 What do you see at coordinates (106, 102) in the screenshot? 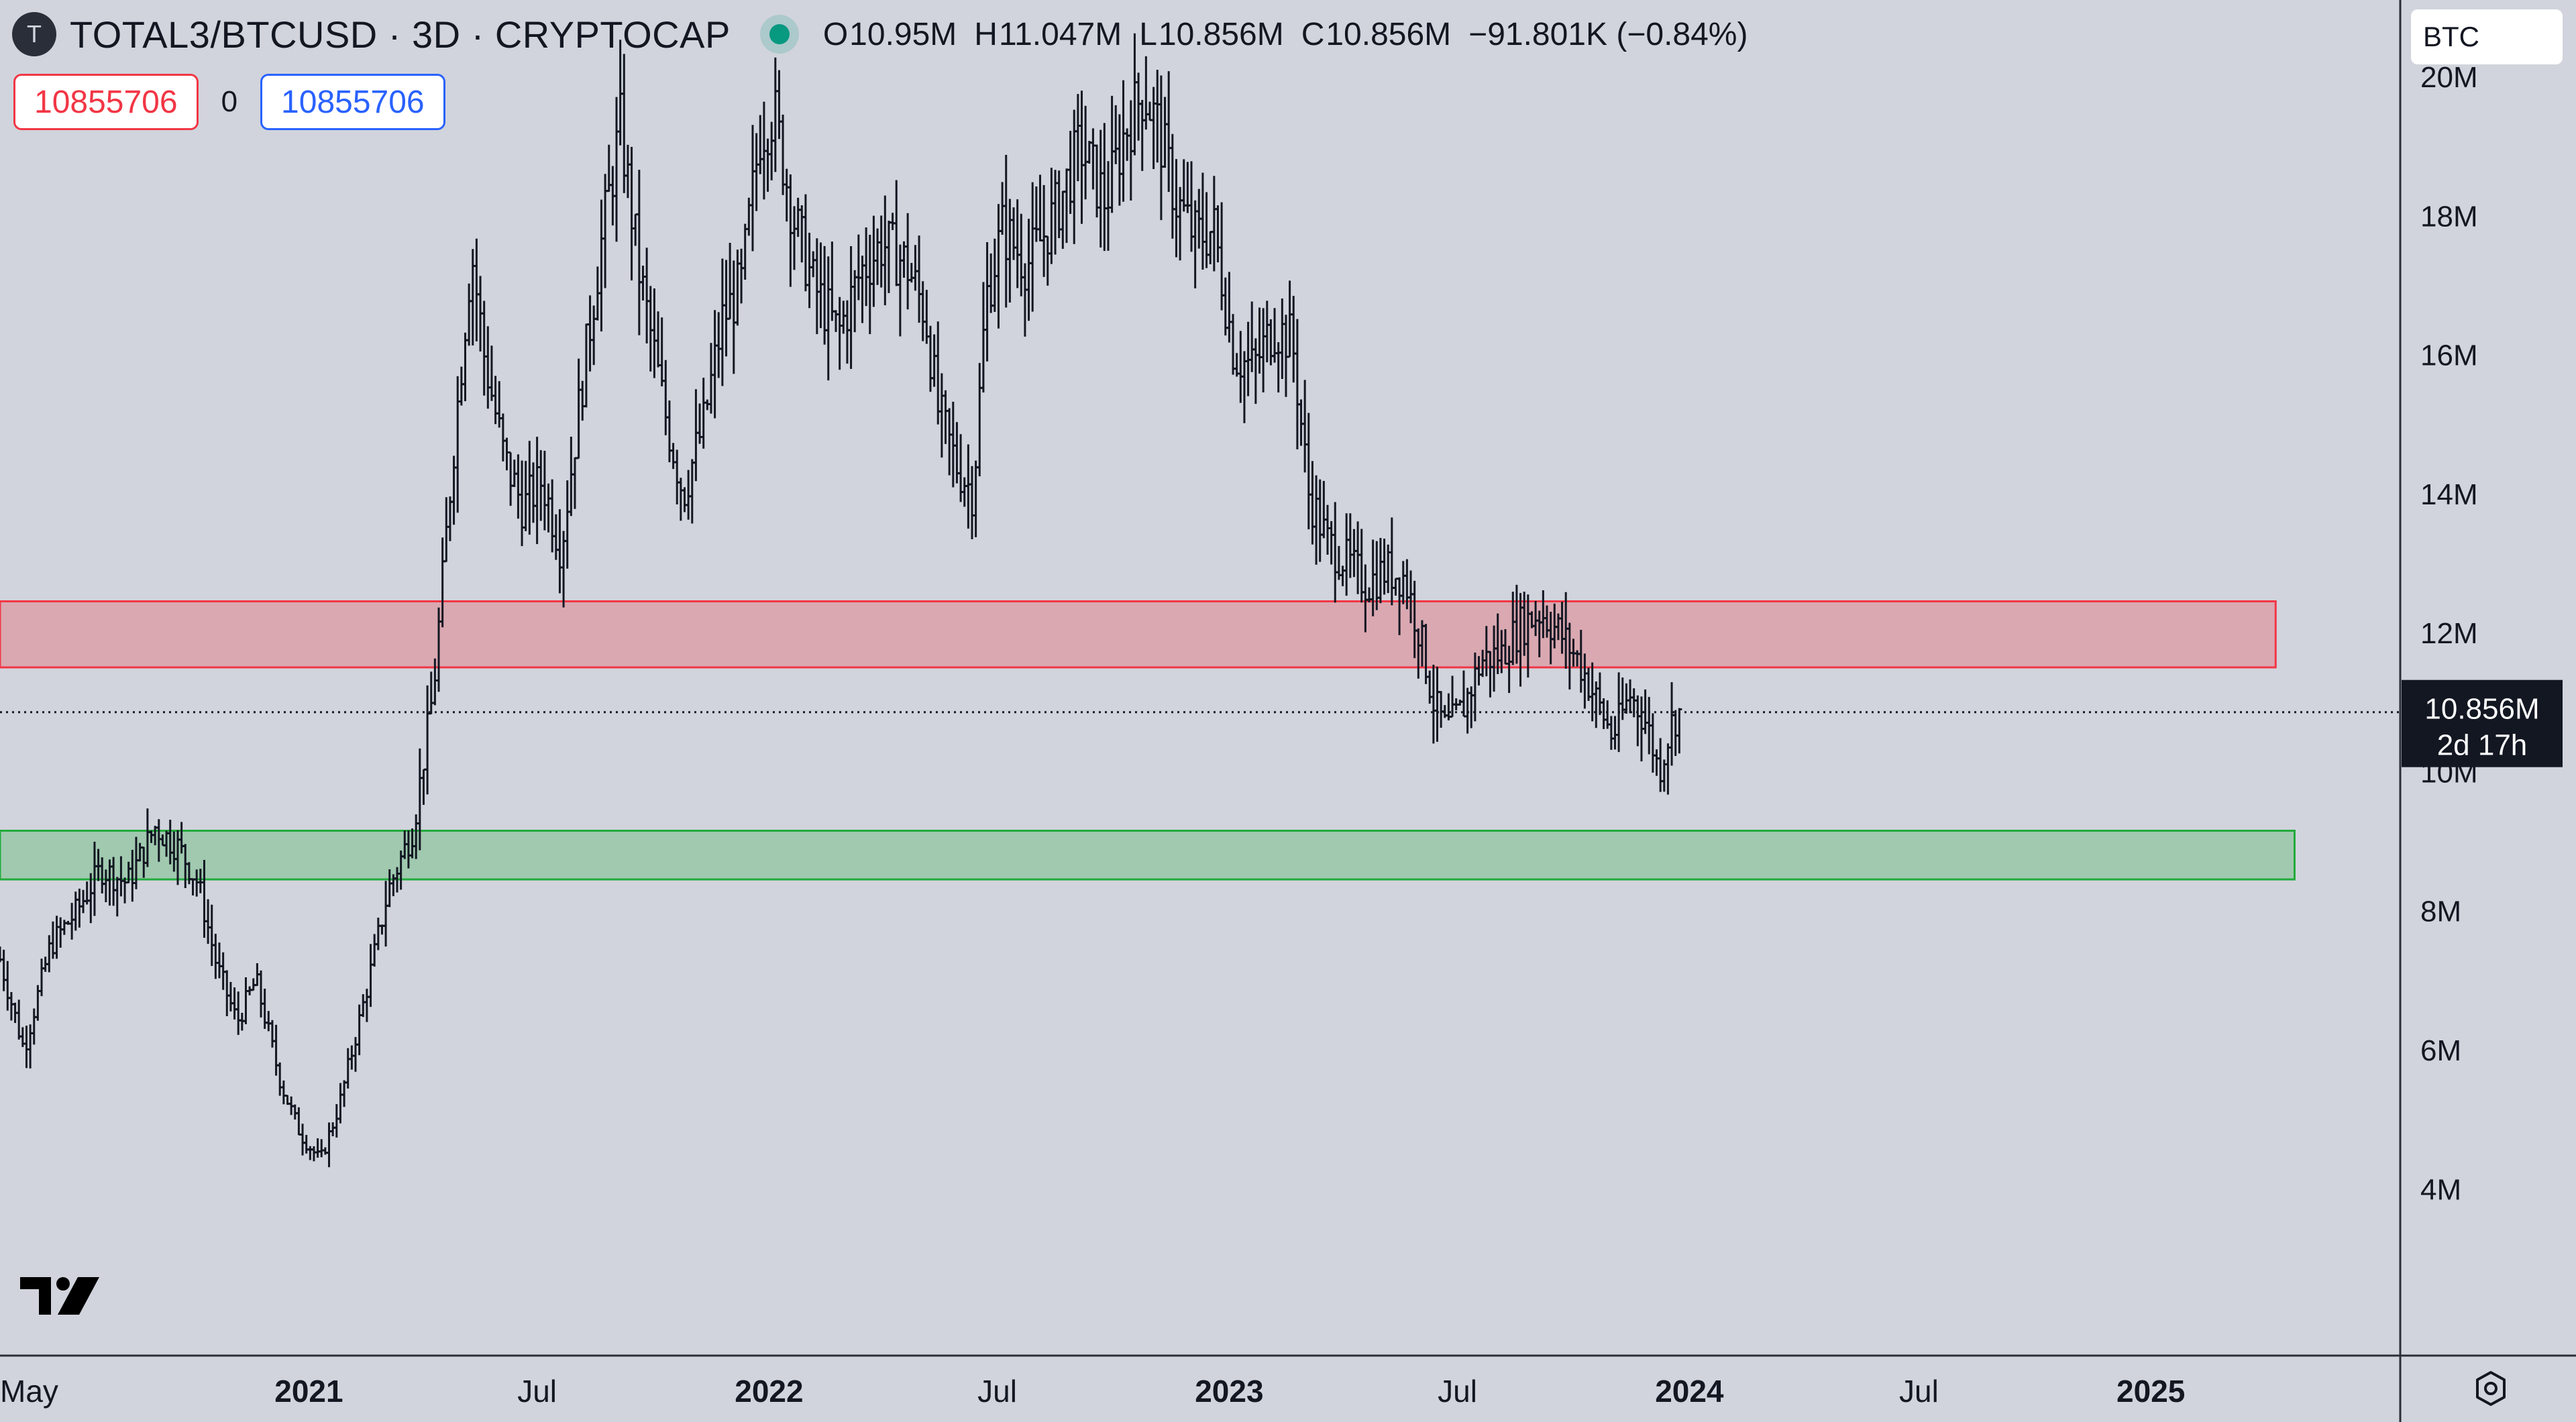
I see `sell-button: 10855706` at bounding box center [106, 102].